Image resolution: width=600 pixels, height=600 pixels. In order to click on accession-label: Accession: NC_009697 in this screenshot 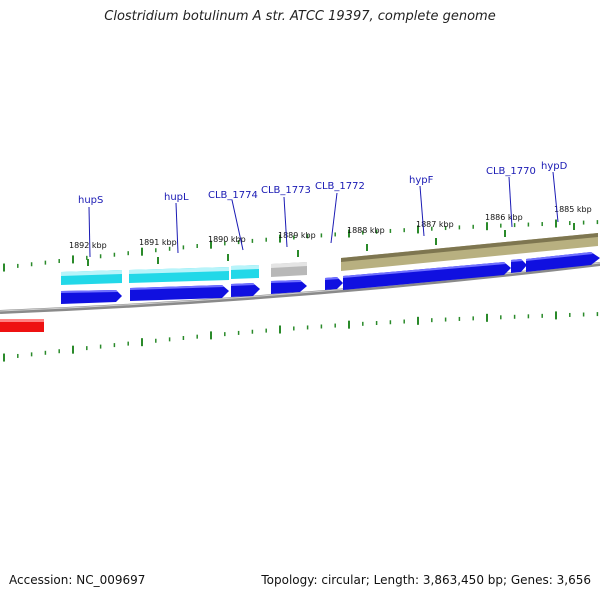, I will do `click(77, 580)`.